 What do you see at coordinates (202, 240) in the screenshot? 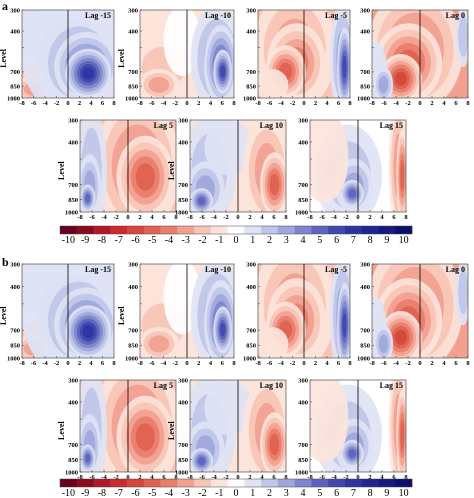
I see `colorbar-tick-label: -2` at bounding box center [202, 240].